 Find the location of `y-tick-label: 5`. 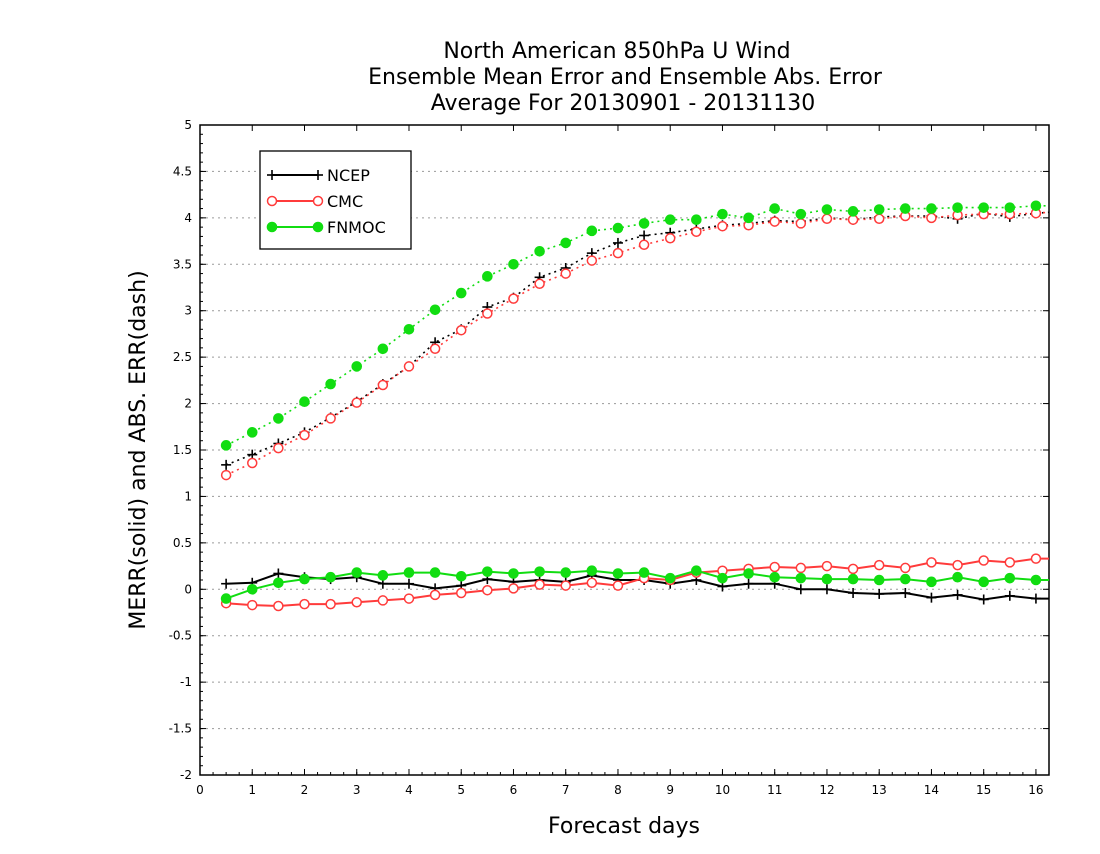

y-tick-label: 5 is located at coordinates (188, 125).